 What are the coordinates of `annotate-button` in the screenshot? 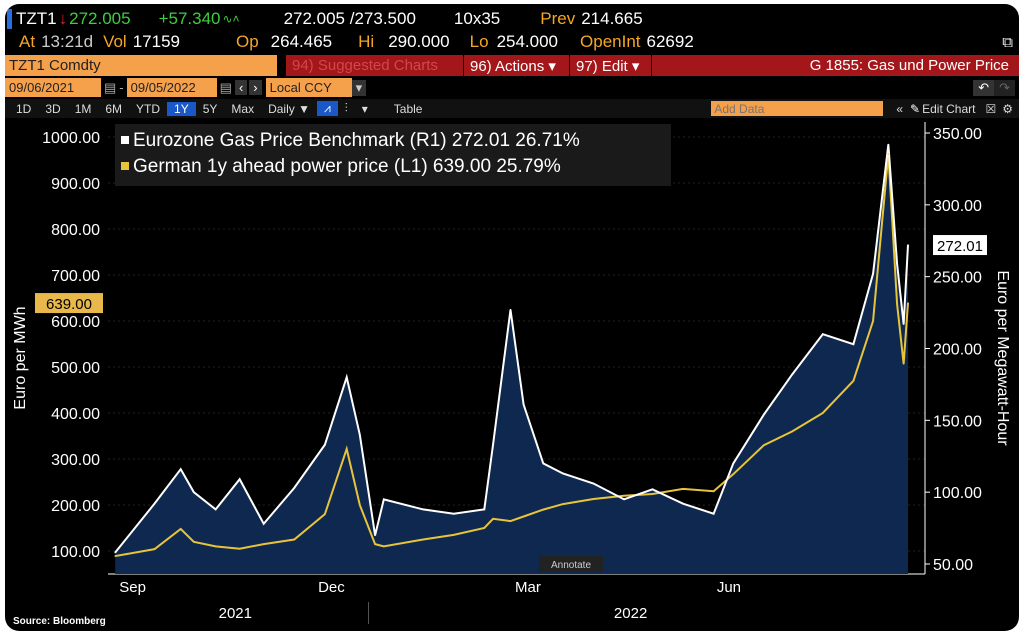 It's located at (571, 564).